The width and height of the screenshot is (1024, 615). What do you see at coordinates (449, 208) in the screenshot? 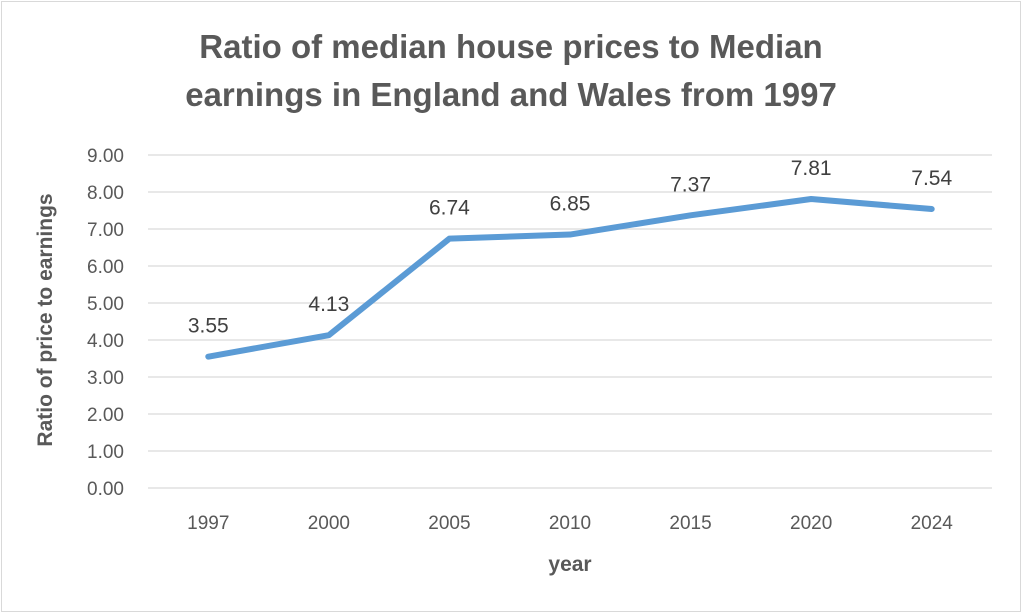
I see `data-label: 6.74` at bounding box center [449, 208].